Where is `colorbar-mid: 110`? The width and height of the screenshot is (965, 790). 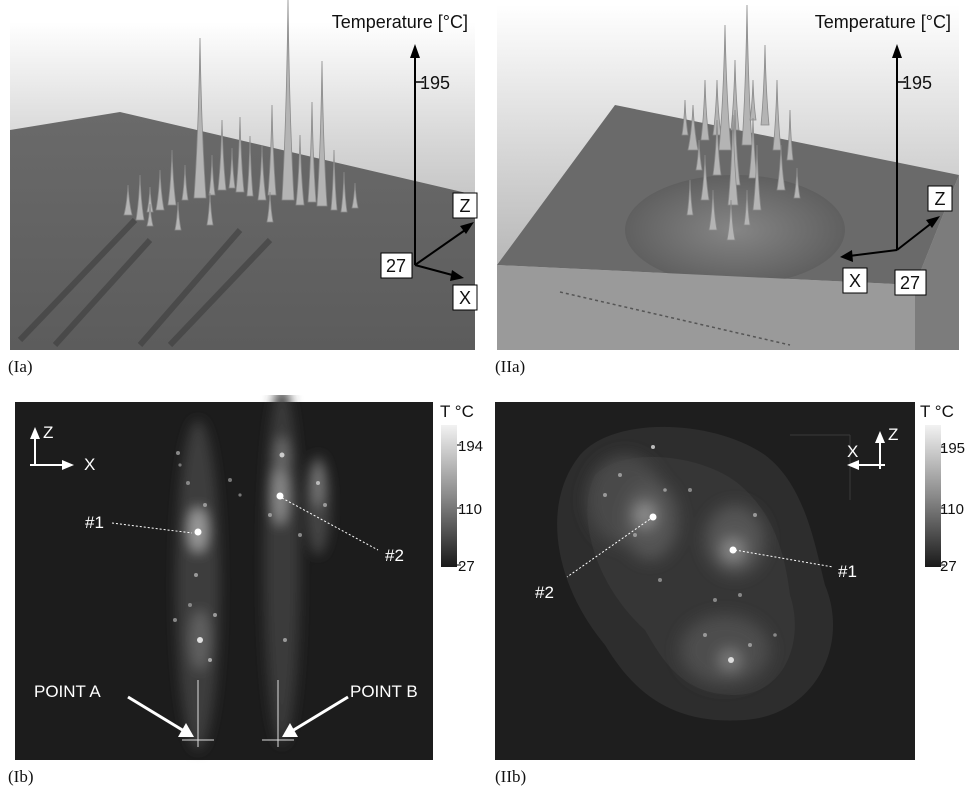
colorbar-mid: 110 is located at coordinates (952, 509).